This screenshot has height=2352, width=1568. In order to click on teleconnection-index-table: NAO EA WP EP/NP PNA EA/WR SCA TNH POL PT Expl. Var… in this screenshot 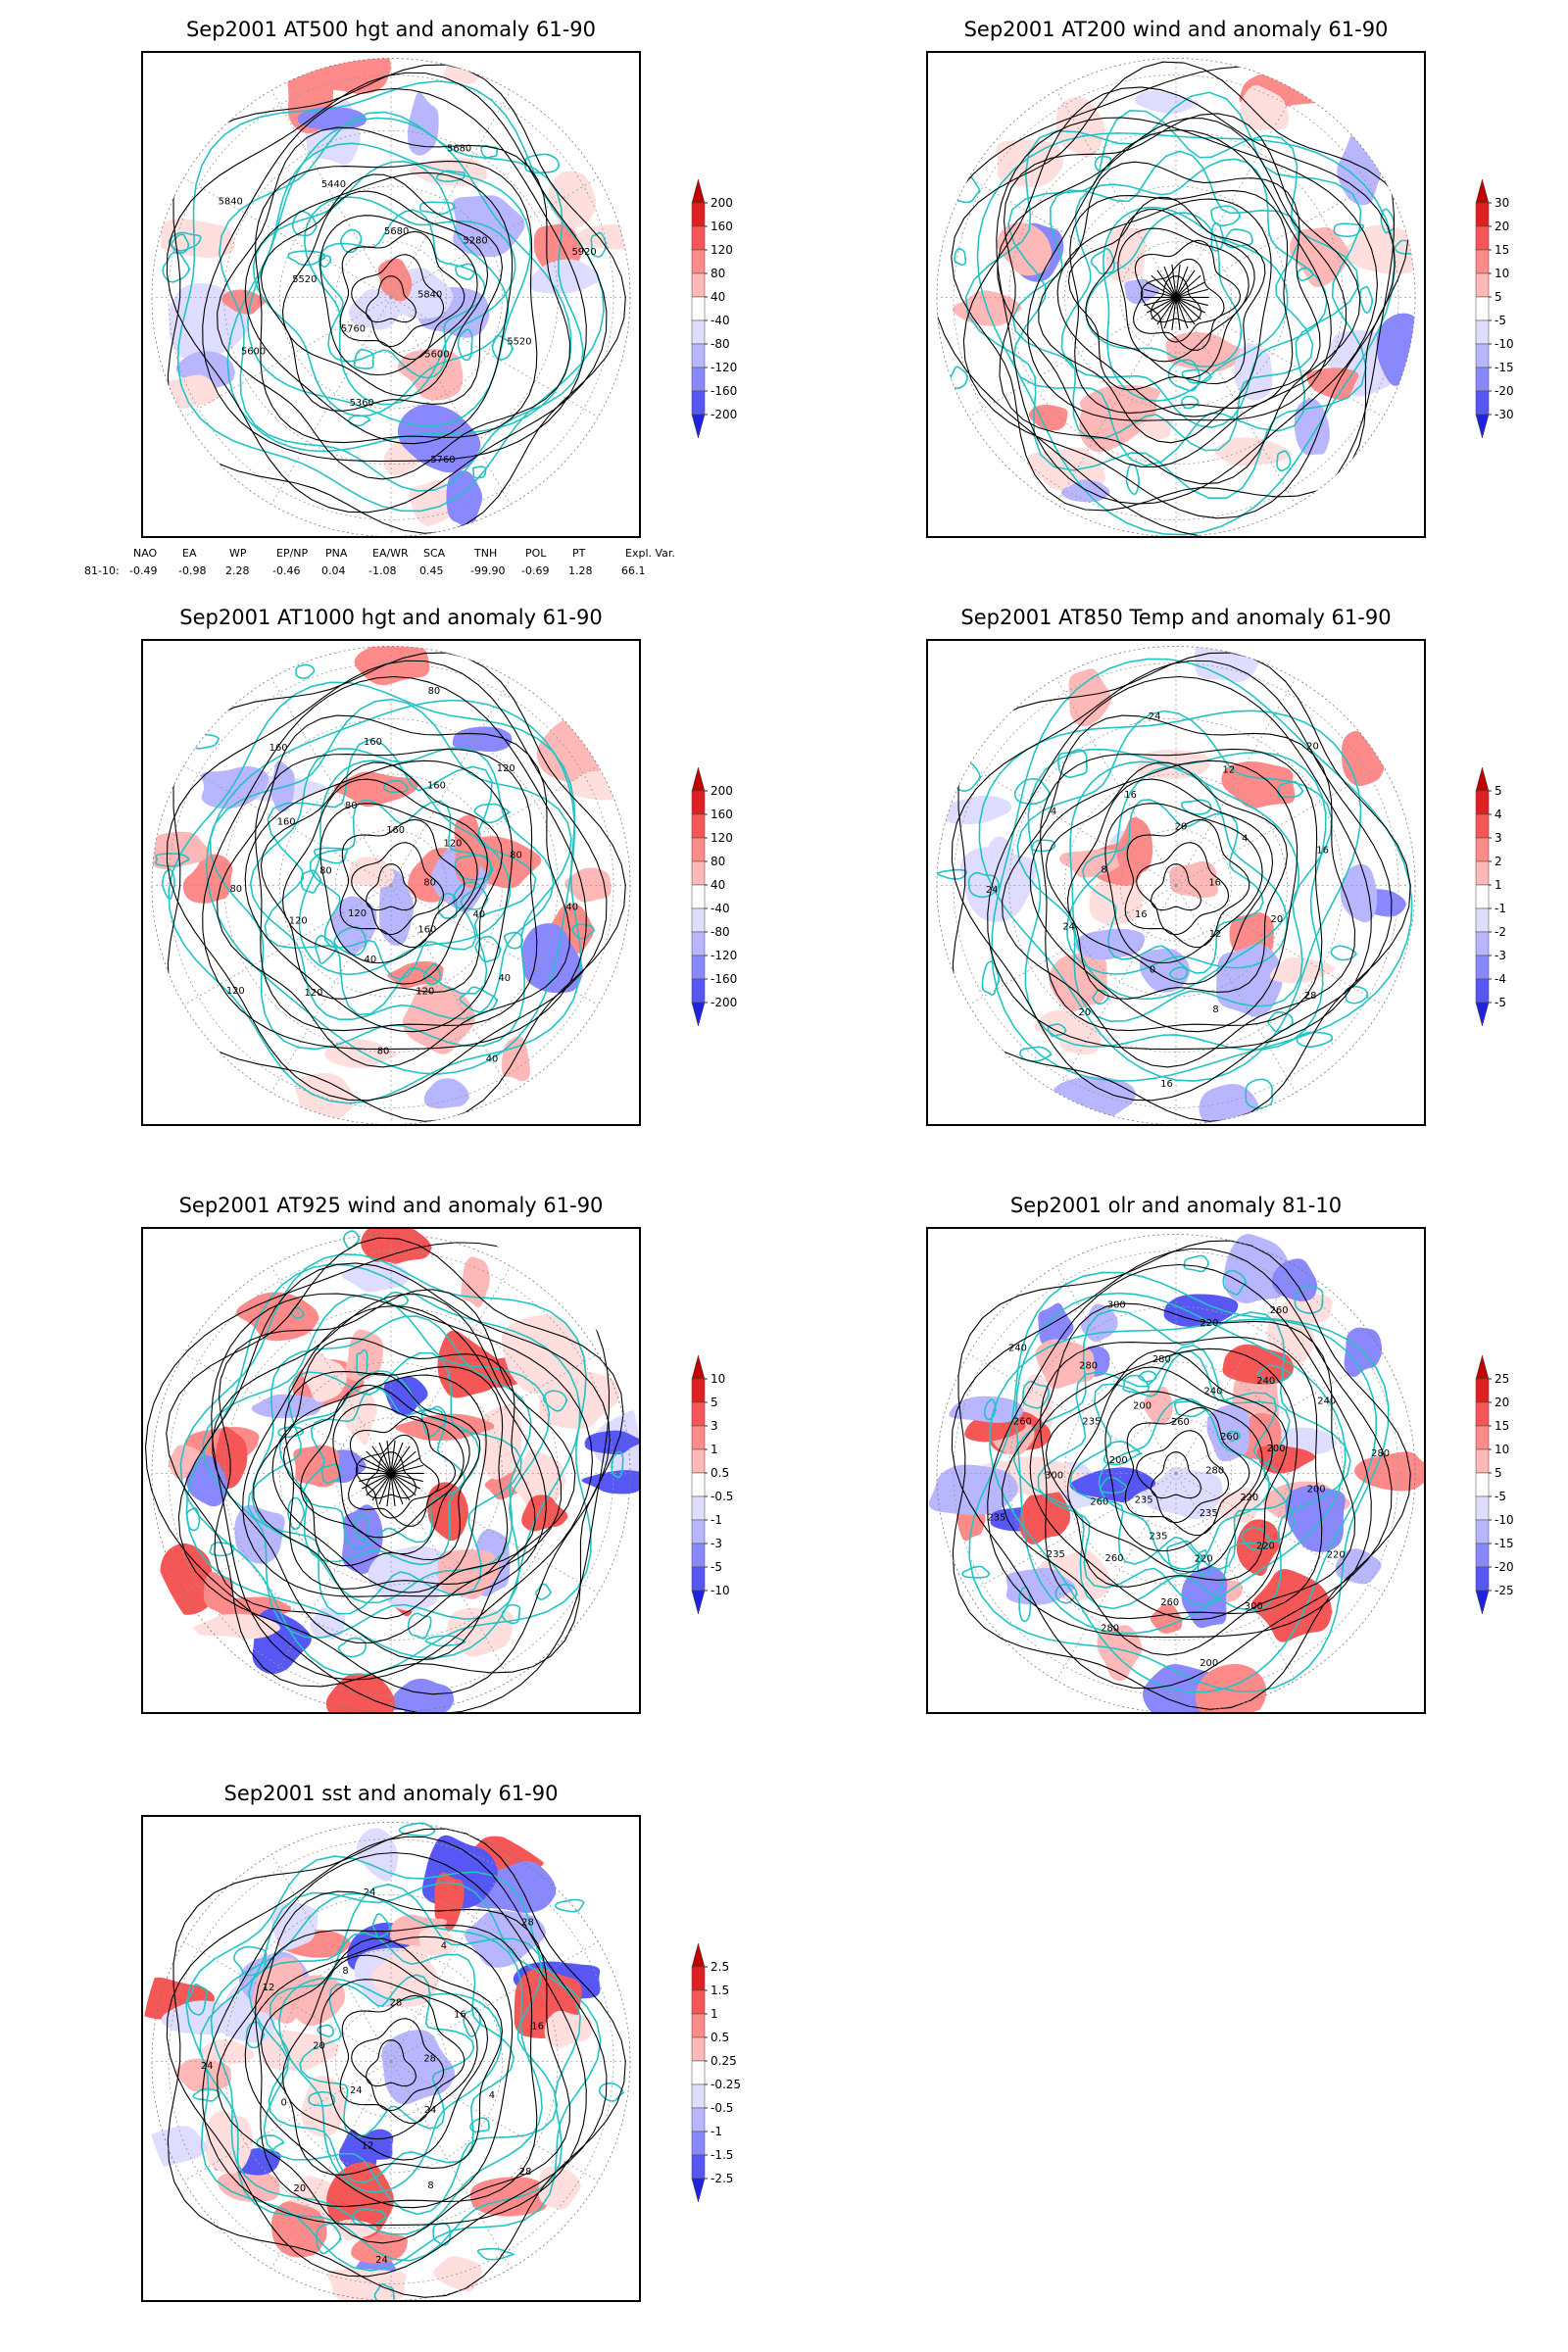, I will do `click(388, 566)`.